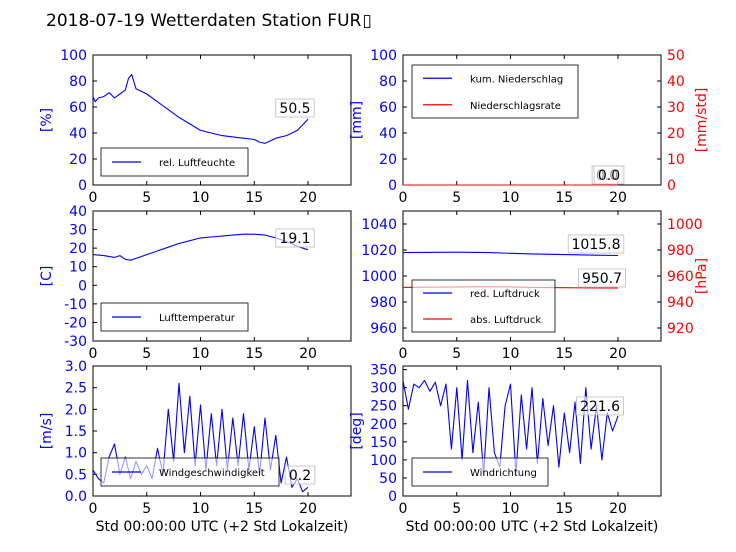 The width and height of the screenshot is (736, 552). Describe the element at coordinates (383, 371) in the screenshot. I see `y-tick-label: 350` at that location.